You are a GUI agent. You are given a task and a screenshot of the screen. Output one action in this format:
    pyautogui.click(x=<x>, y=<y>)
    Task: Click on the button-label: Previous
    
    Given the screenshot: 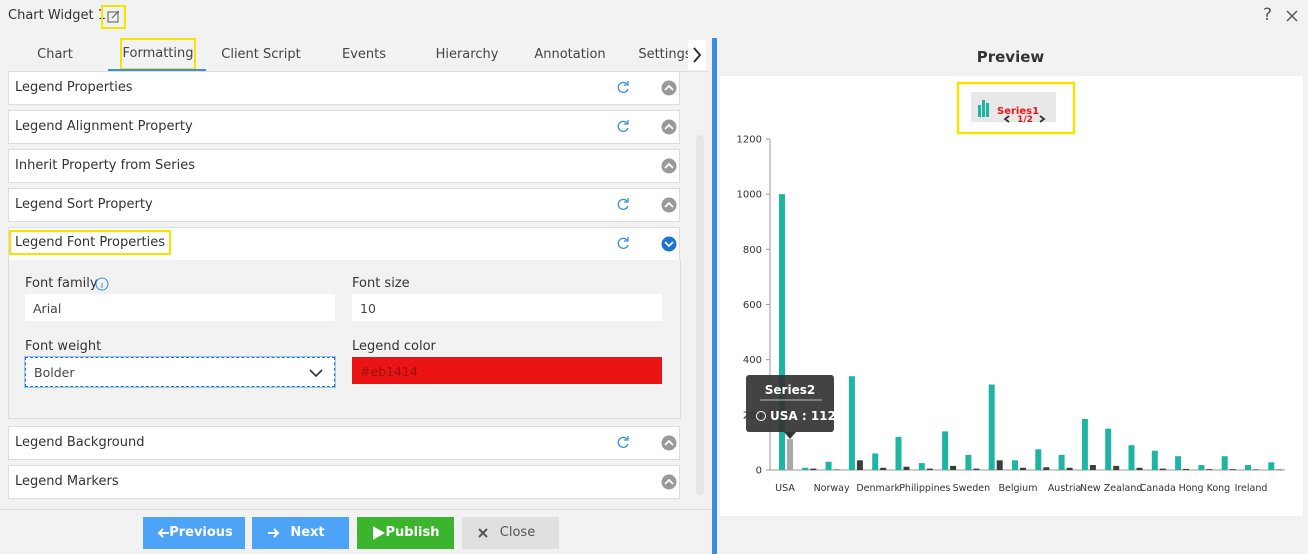 What is the action you would take?
    pyautogui.click(x=201, y=532)
    